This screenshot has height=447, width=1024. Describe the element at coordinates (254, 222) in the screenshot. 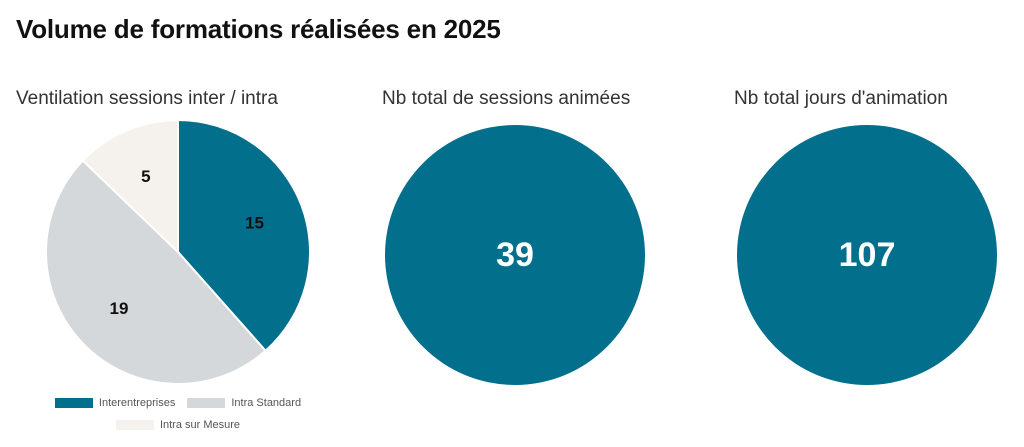

I see `pie-label-interentreprises: 15` at that location.